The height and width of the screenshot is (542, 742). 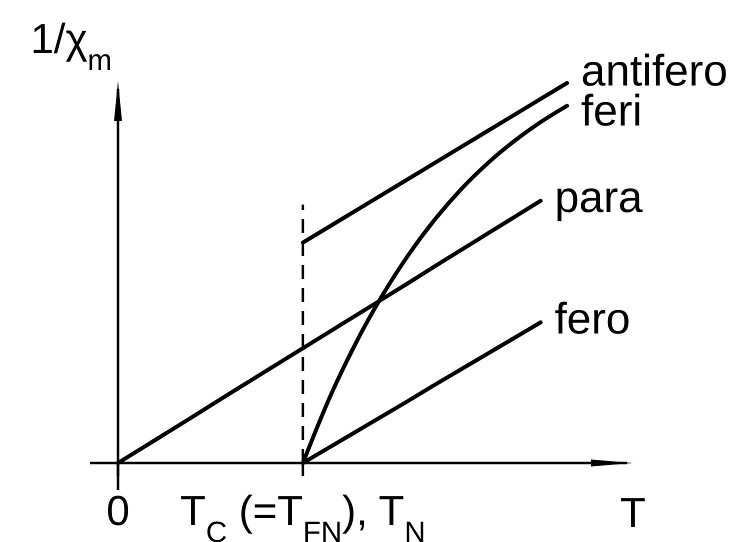 I want to click on y-axis-title: 1/χ$_{m}$, so click(x=71, y=45).